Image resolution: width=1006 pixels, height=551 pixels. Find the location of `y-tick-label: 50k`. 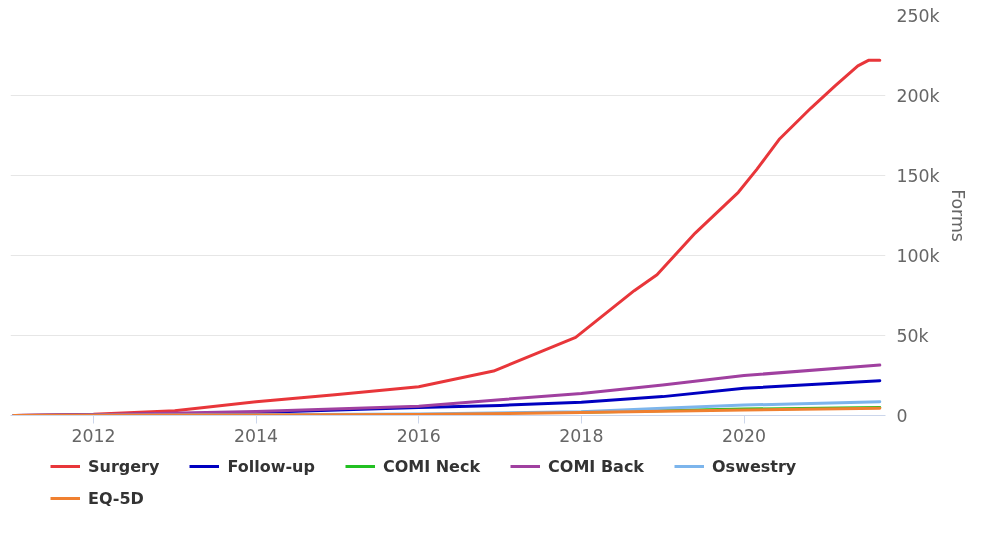

y-tick-label: 50k is located at coordinates (912, 335).